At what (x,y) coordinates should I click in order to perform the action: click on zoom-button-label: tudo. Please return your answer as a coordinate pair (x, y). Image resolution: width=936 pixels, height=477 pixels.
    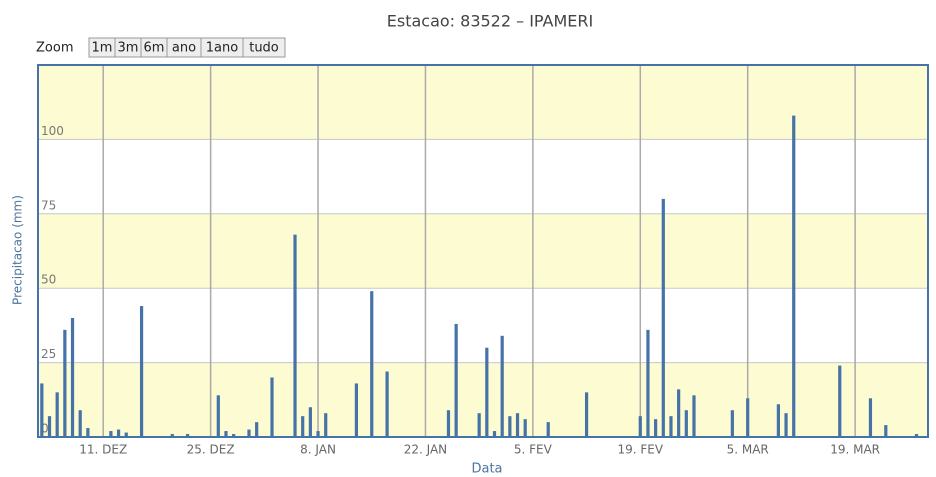
    Looking at the image, I should click on (264, 48).